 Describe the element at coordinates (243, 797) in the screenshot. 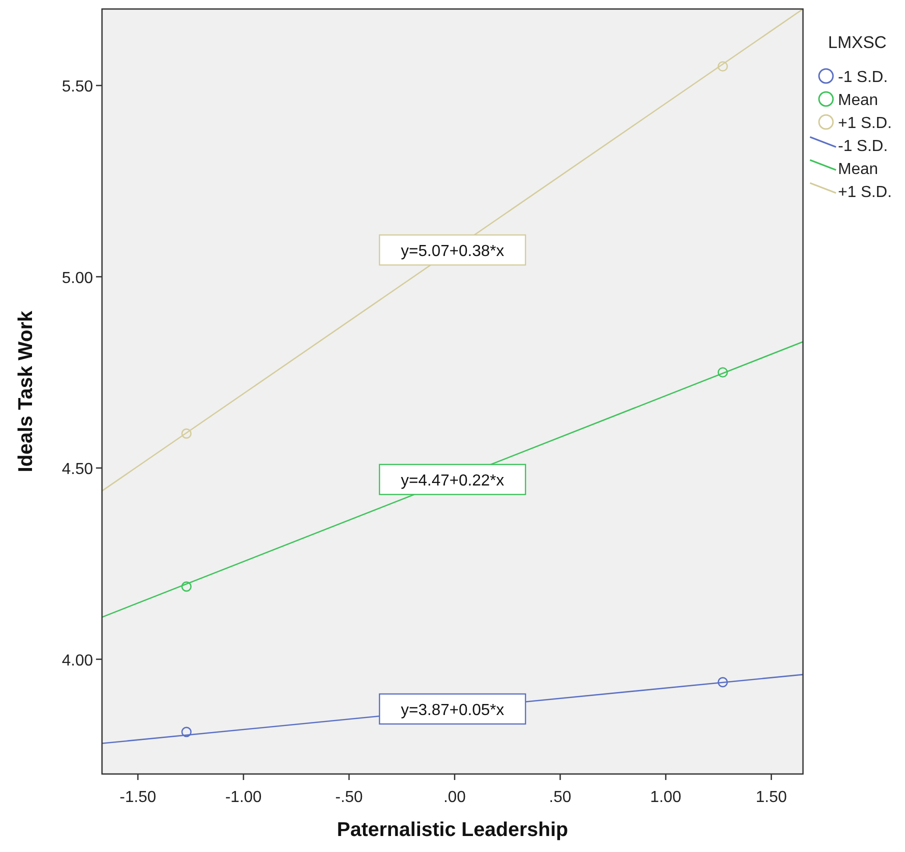

I see `x-tick-label: -1.00` at that location.